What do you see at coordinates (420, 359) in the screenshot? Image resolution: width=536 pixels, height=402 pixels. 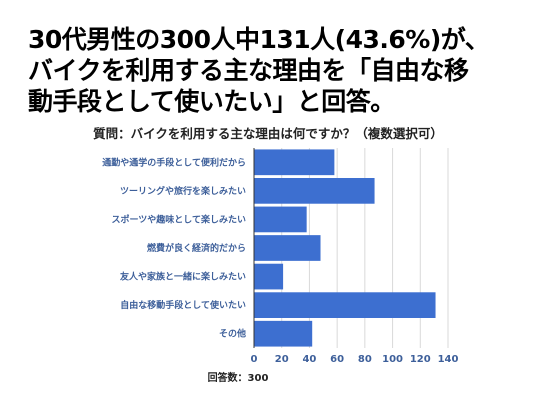 I see `x-tick-label: 120` at bounding box center [420, 359].